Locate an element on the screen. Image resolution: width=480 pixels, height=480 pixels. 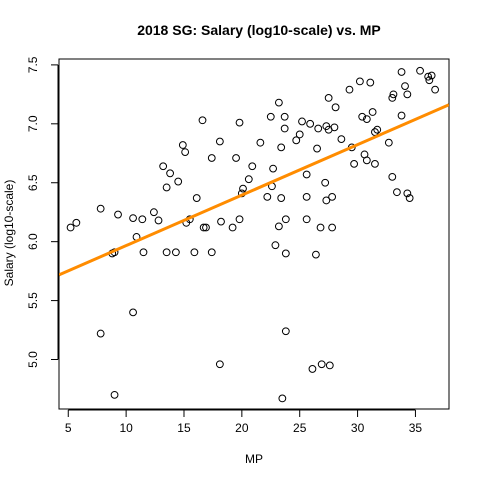
x-tick-label: 15 is located at coordinates (184, 428).